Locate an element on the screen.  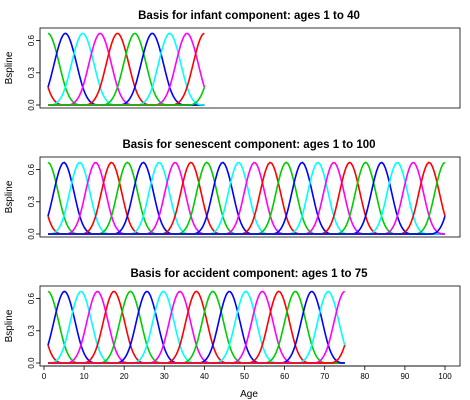
panel-accident-x-tick-label: 90 is located at coordinates (404, 376).